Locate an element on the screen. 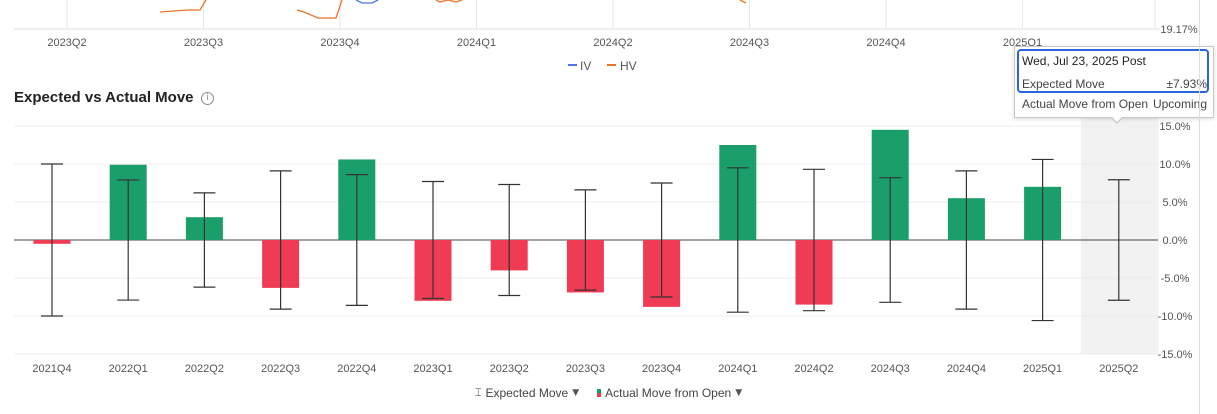 The width and height of the screenshot is (1217, 414). top-x-tick-label: 2024Q2 is located at coordinates (612, 43).